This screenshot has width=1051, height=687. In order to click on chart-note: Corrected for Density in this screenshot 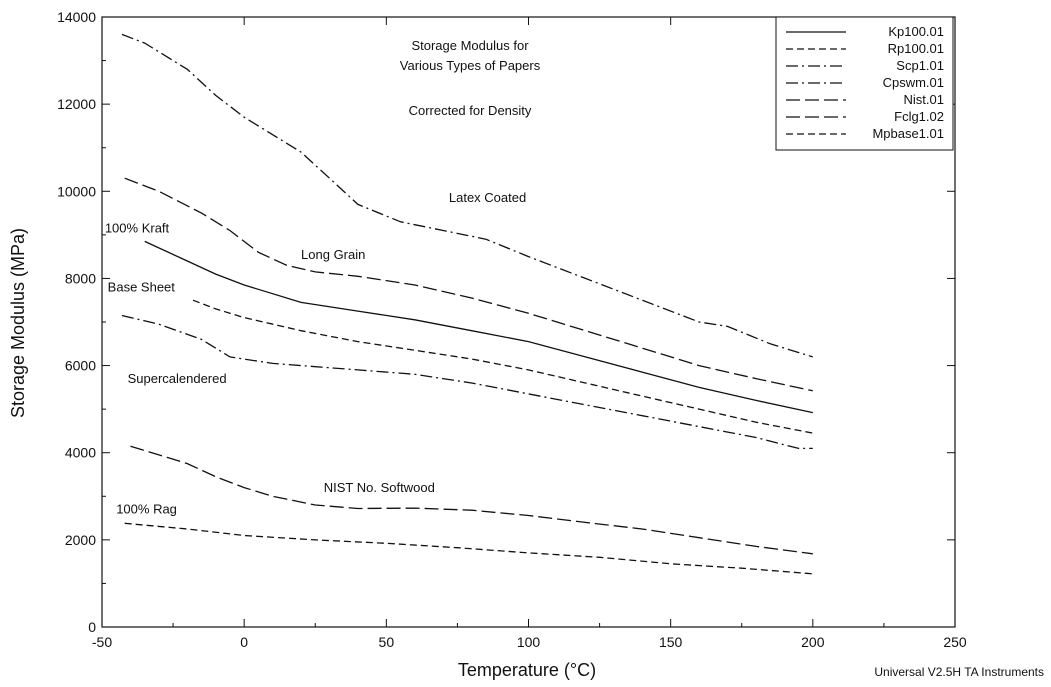, I will do `click(470, 110)`.